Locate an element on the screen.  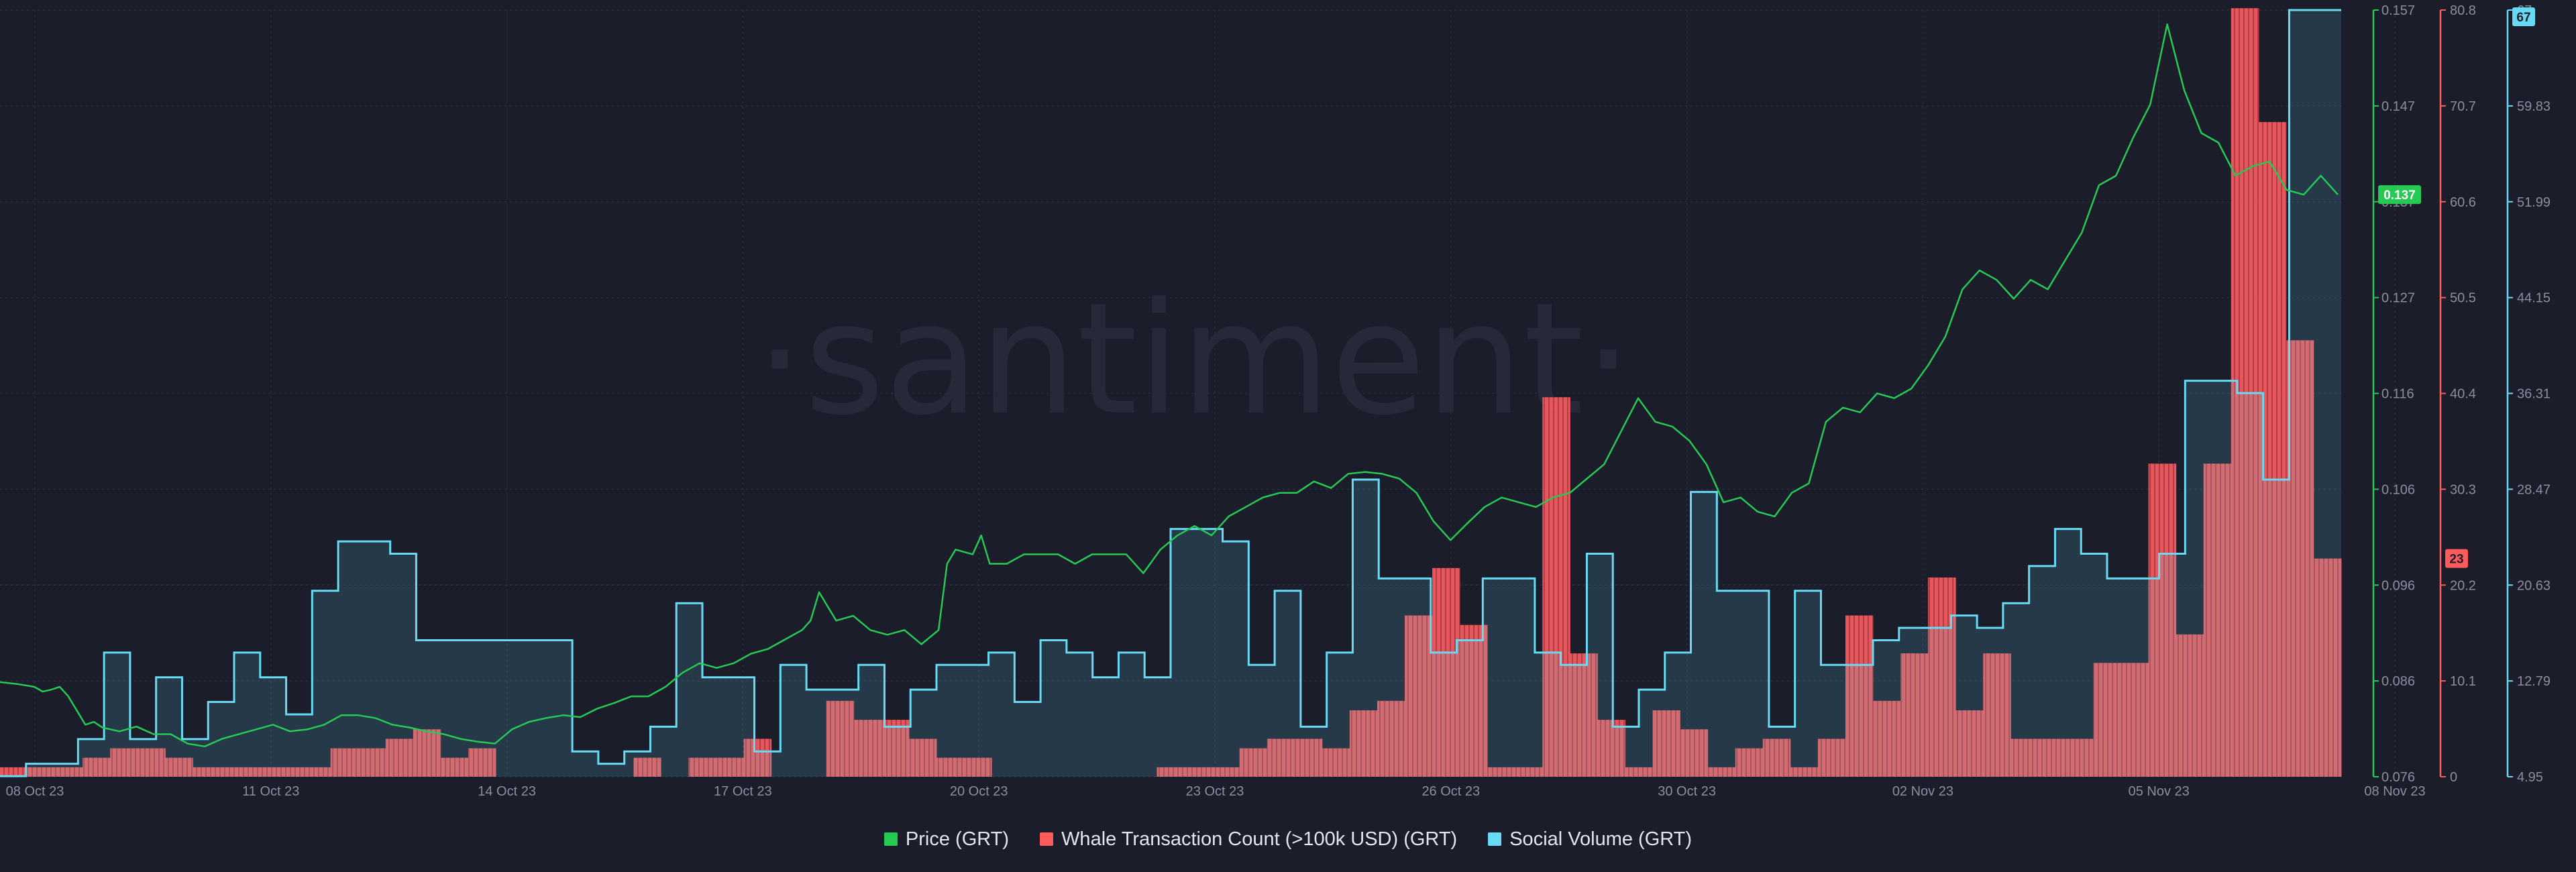
x-tick-label: 23 Oct 23 is located at coordinates (1215, 791).